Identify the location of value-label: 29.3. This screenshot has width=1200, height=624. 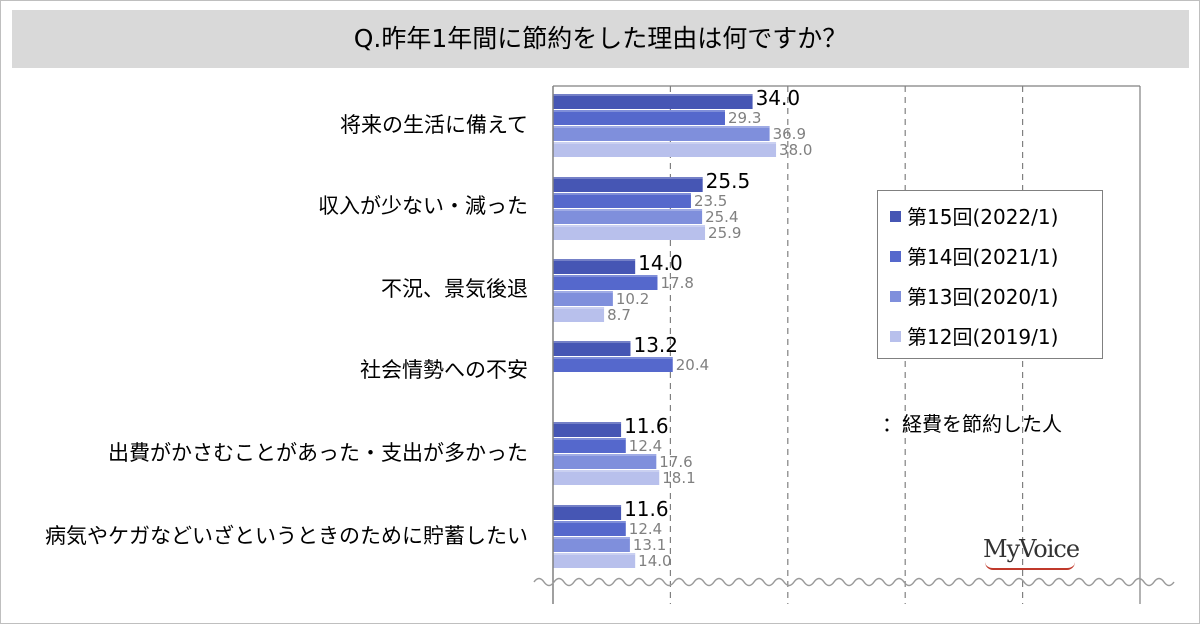
(744, 118).